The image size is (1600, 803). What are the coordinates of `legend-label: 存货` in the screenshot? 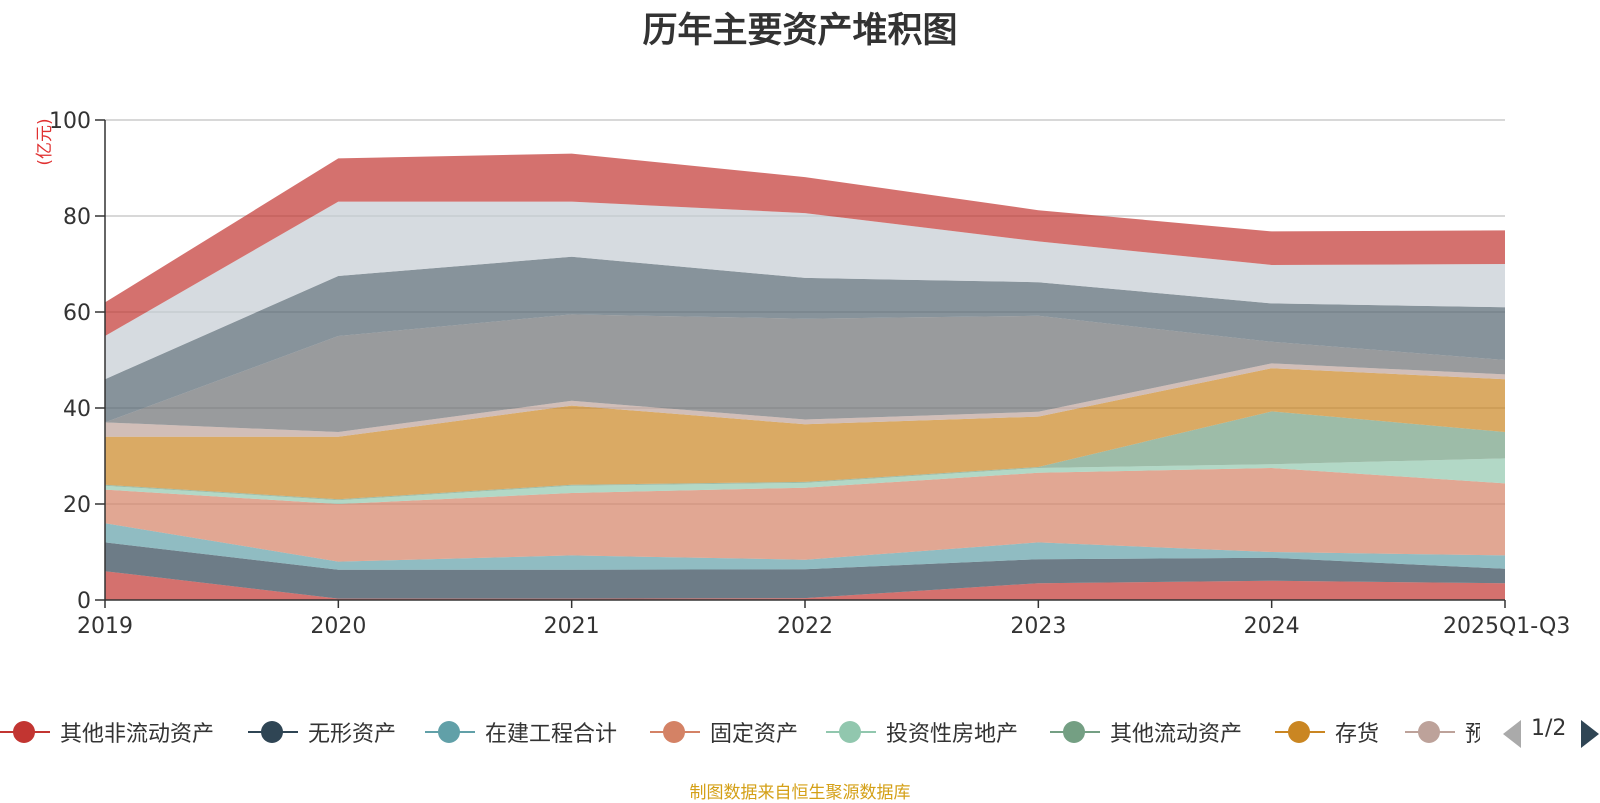 It's located at (1357, 734).